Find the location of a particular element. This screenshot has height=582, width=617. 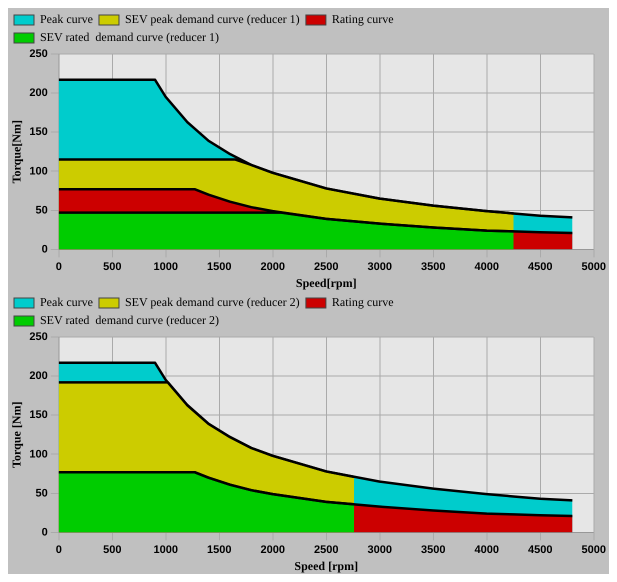

legend-label: SEV peak demand curve (reducer 2) is located at coordinates (212, 302).